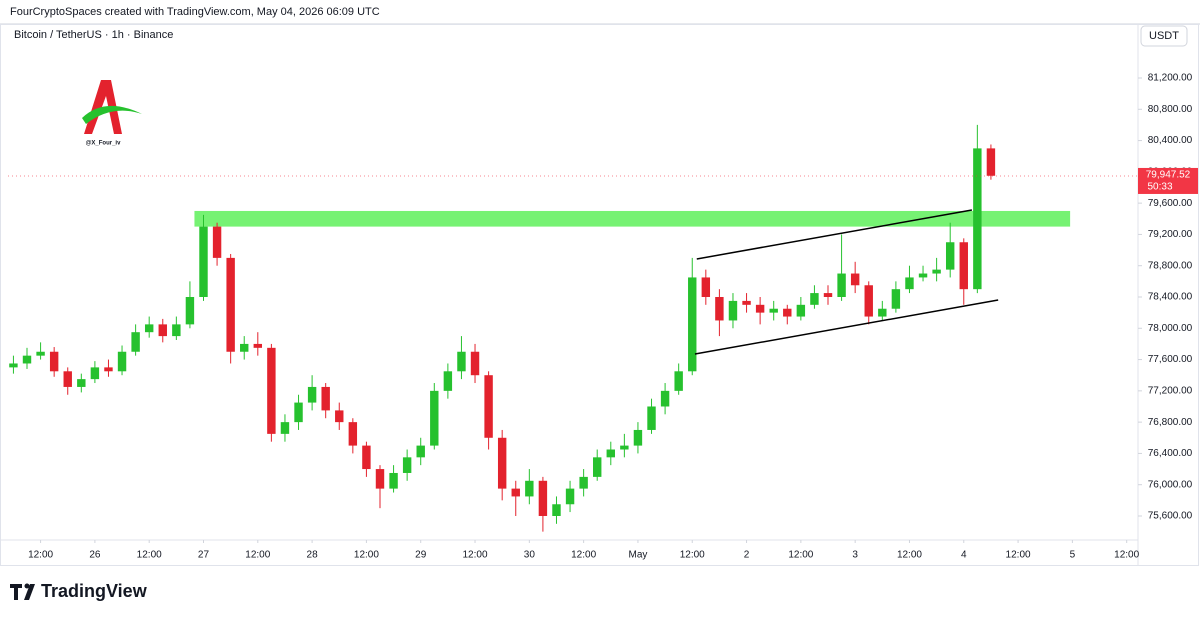  What do you see at coordinates (1170, 140) in the screenshot?
I see `y-tick-label: 80,400.00` at bounding box center [1170, 140].